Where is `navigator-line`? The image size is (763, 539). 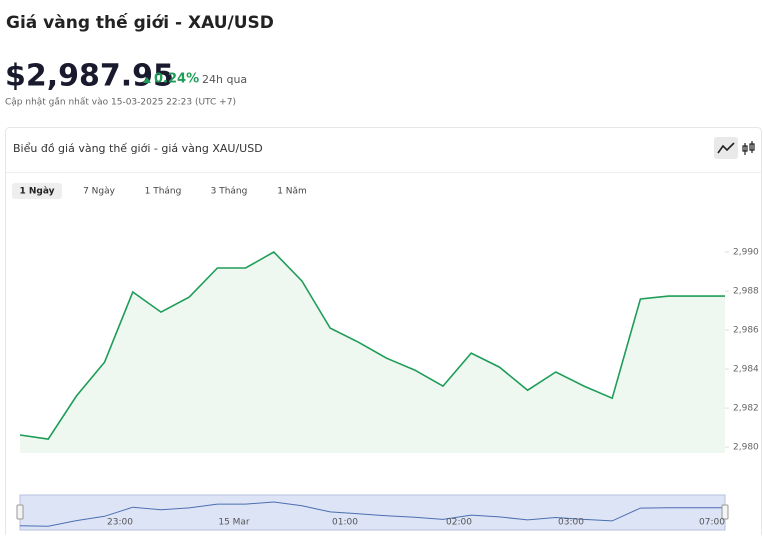
navigator-line is located at coordinates (372, 514).